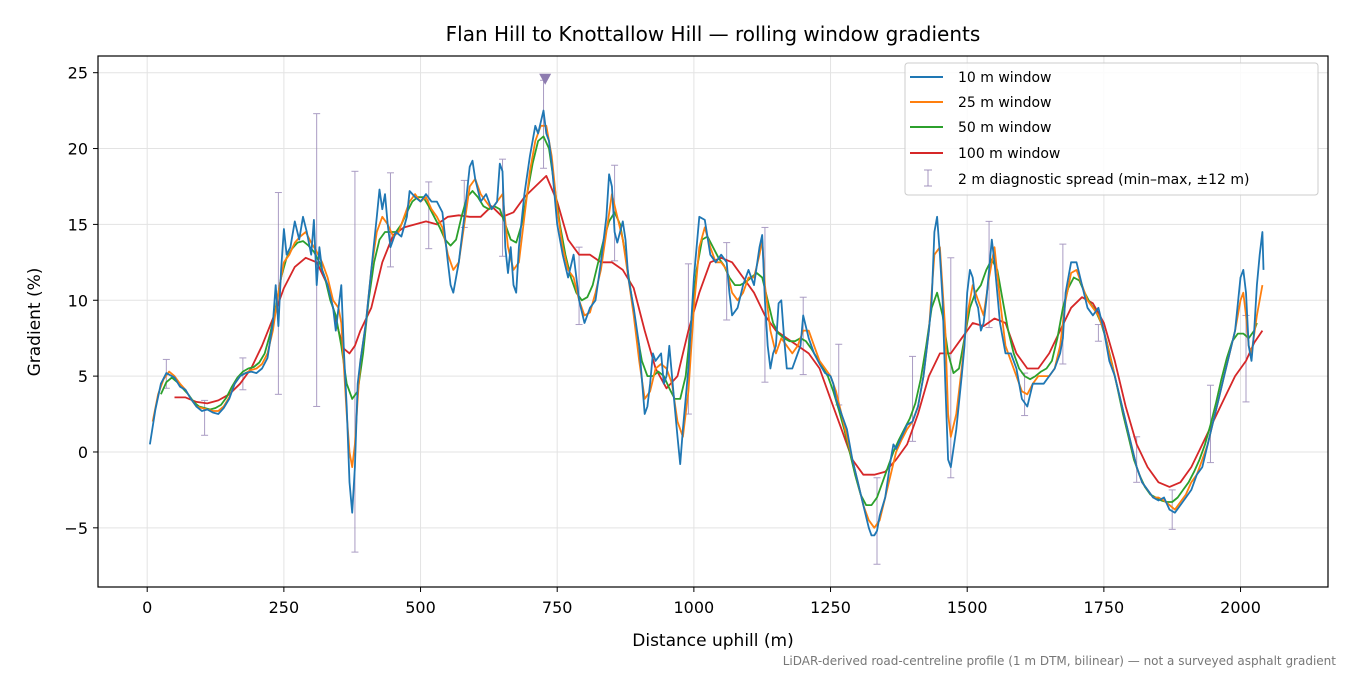  What do you see at coordinates (78, 224) in the screenshot?
I see `y-tick-label: 15` at bounding box center [78, 224].